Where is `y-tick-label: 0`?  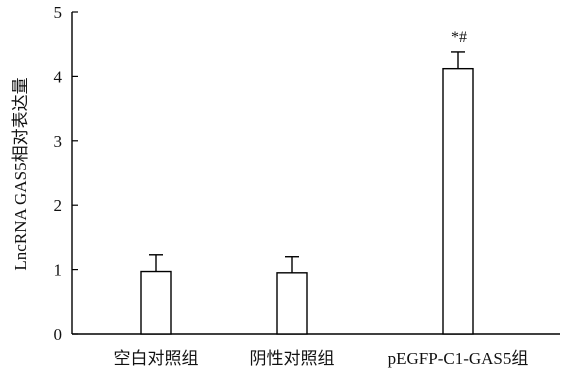 y-tick-label: 0 is located at coordinates (58, 334).